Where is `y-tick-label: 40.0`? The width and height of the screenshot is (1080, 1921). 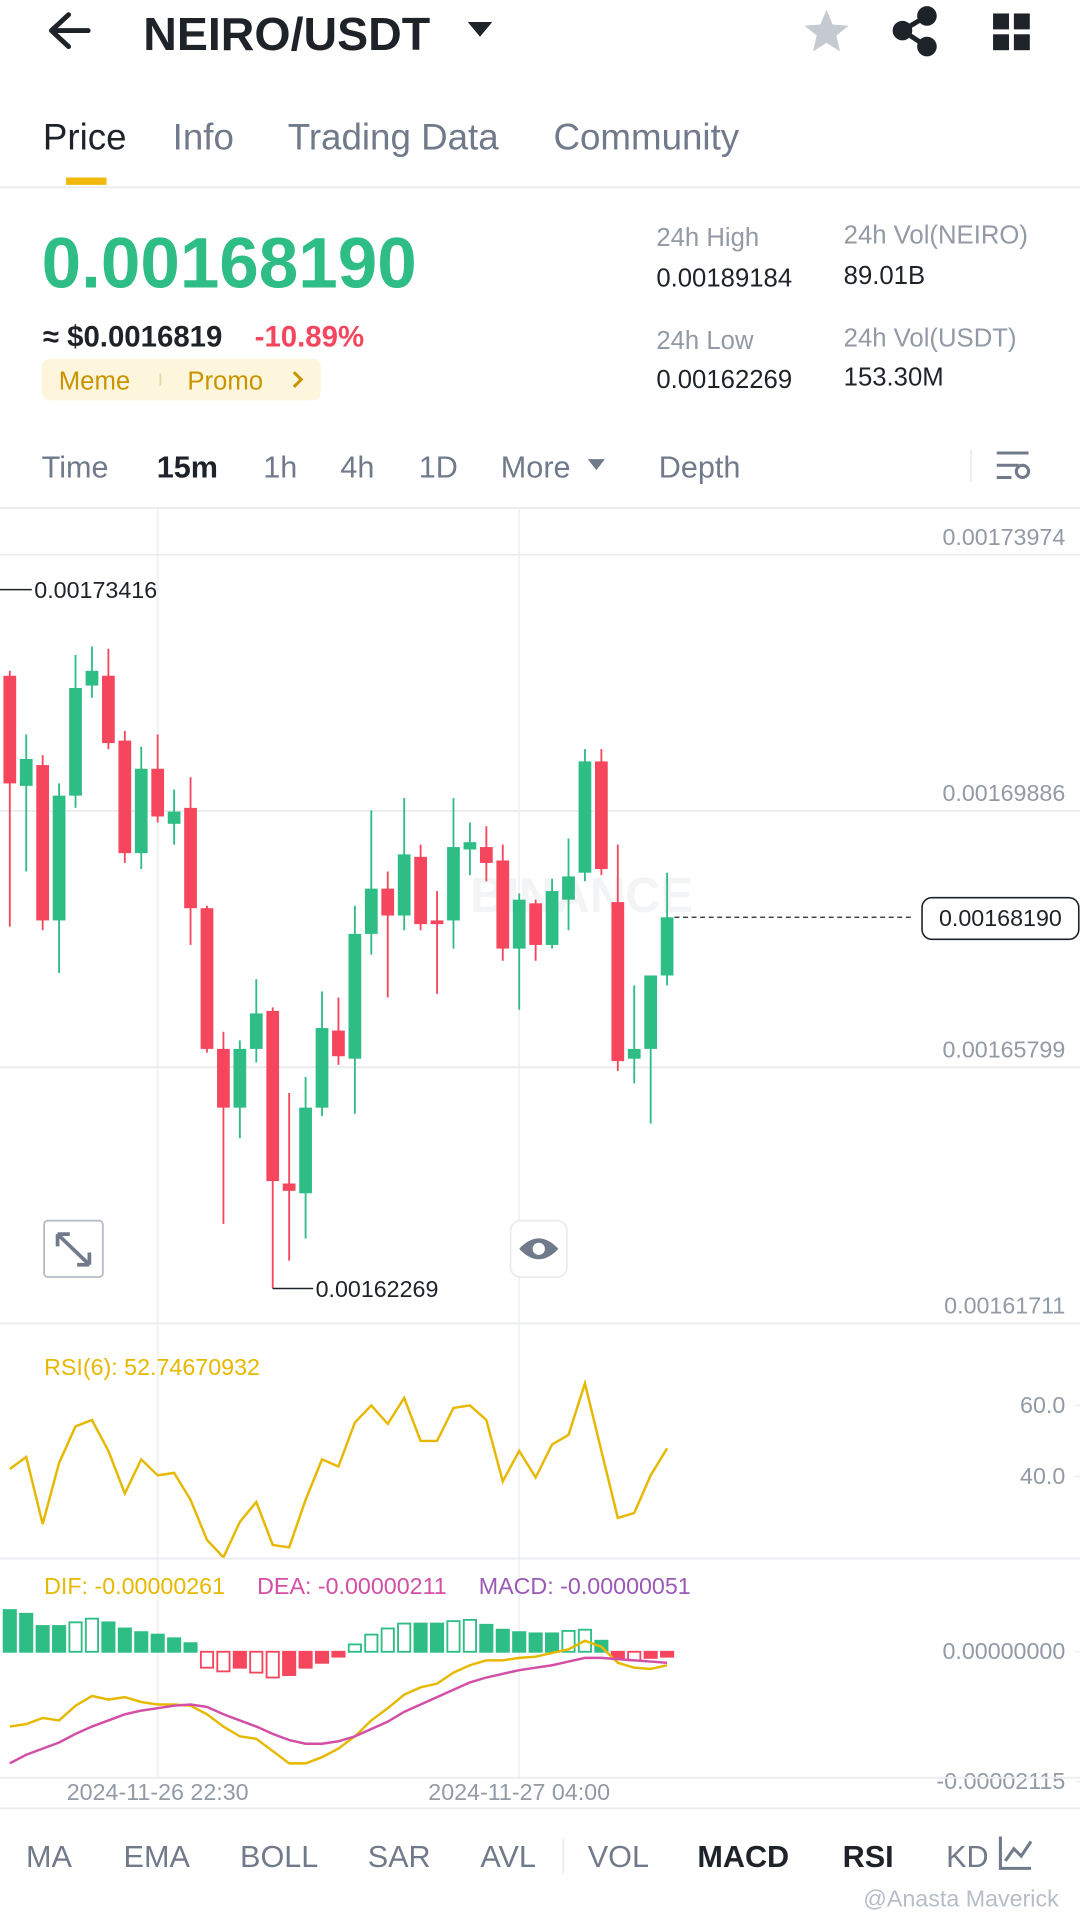
y-tick-label: 40.0 is located at coordinates (1042, 1476).